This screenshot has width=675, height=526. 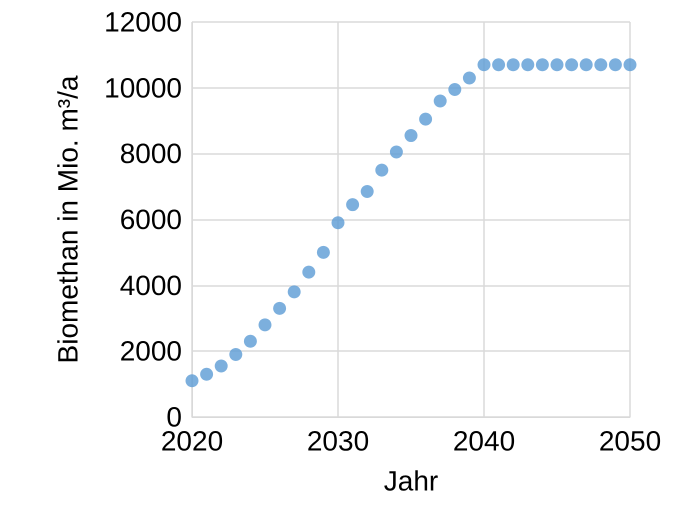 I want to click on x-tick-label: 2030, so click(x=338, y=441).